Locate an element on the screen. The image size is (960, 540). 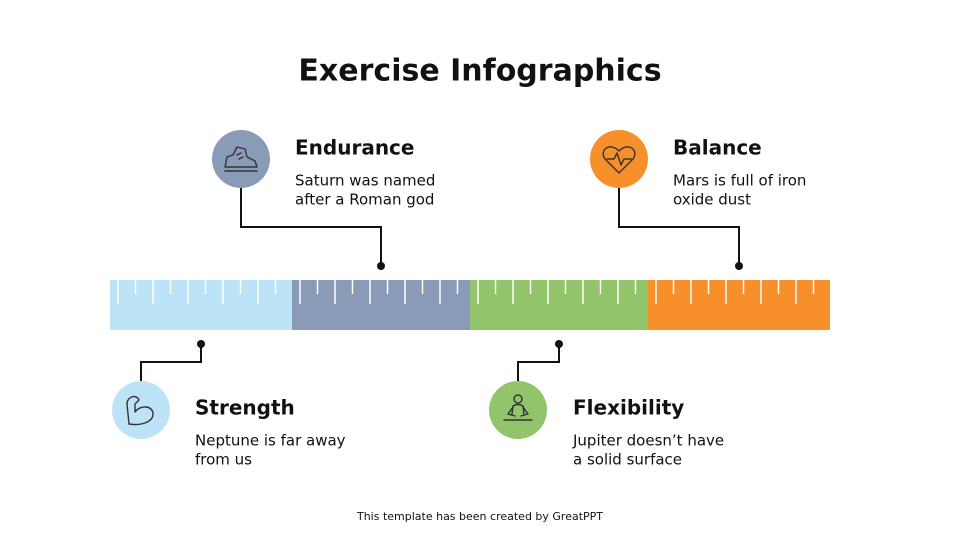
ruler is located at coordinates (470, 305).